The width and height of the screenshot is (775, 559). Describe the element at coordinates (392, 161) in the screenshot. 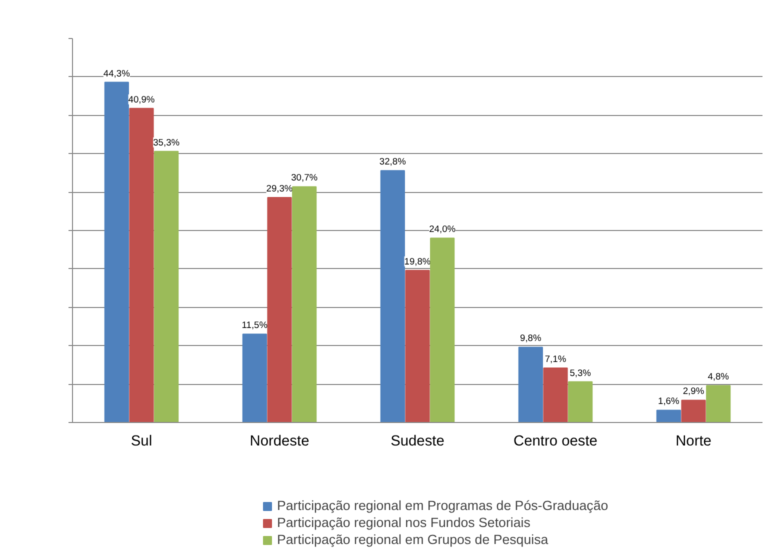

I see `data-label: 32,8%` at that location.